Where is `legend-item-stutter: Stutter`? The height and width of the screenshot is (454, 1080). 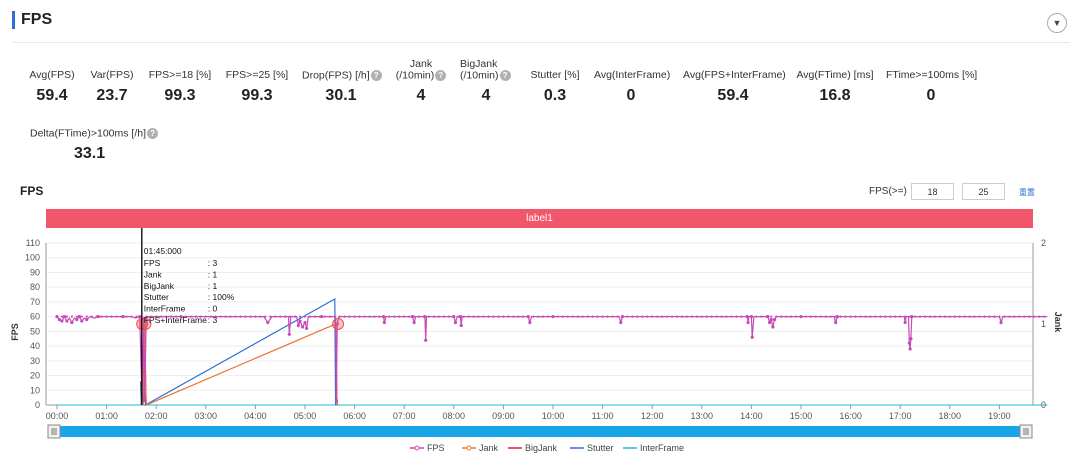 legend-item-stutter: Stutter is located at coordinates (600, 448).